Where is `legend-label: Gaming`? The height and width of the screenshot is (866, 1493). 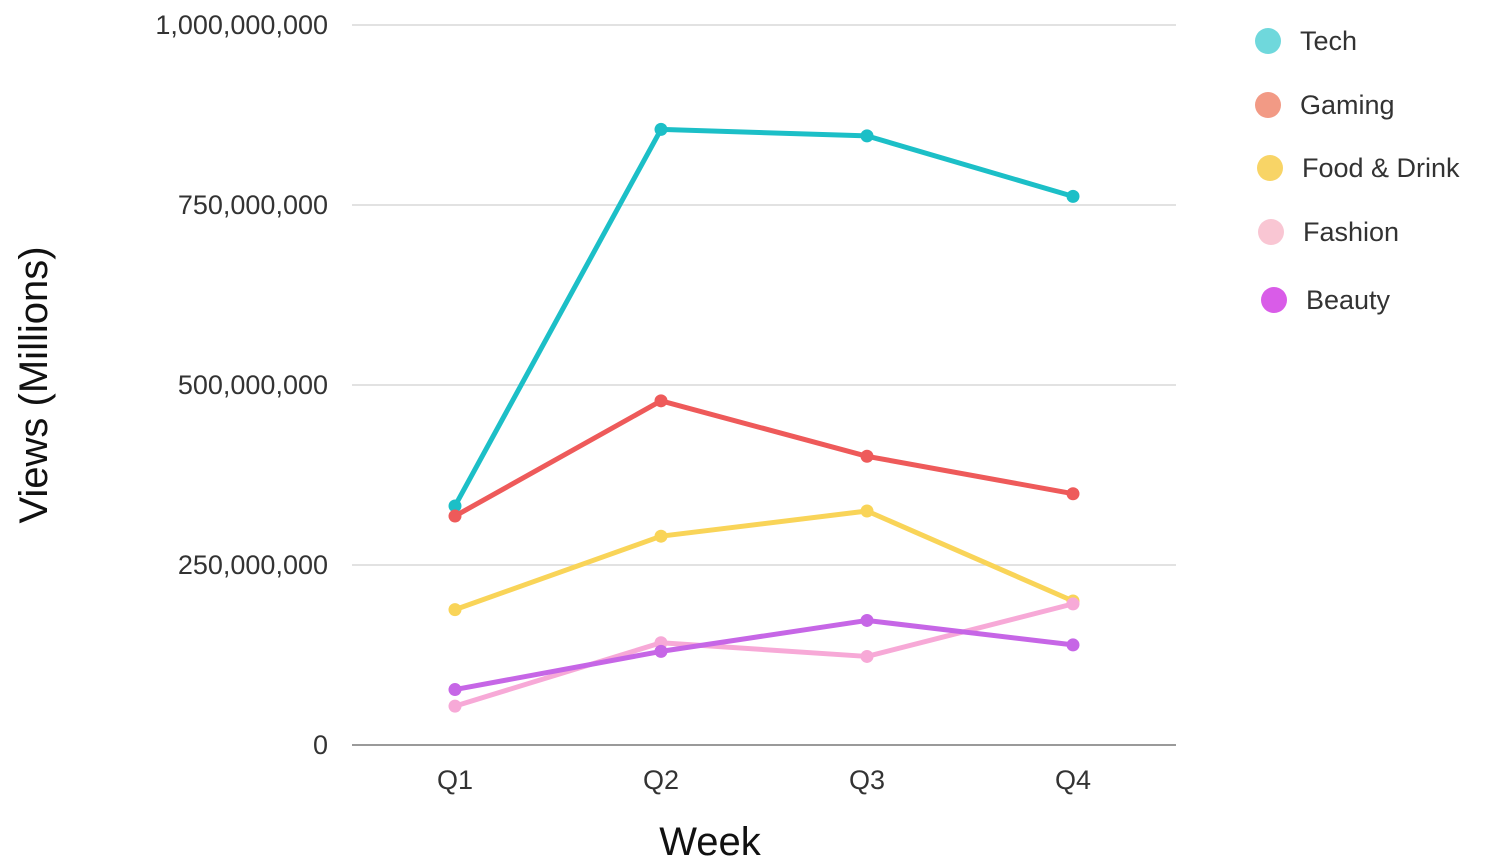 legend-label: Gaming is located at coordinates (1347, 105).